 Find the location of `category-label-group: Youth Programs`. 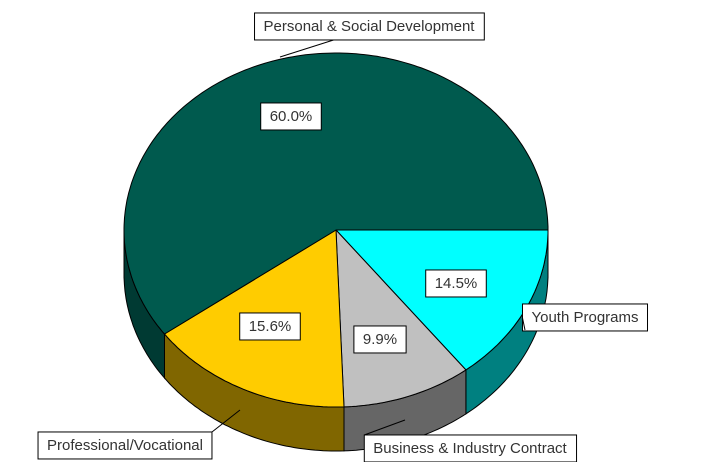

category-label-group: Youth Programs is located at coordinates (585, 317).